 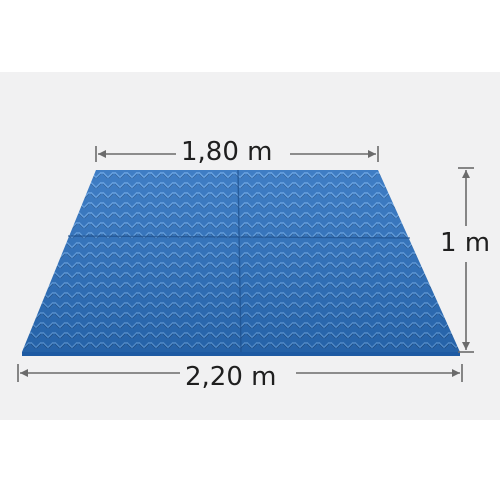 What do you see at coordinates (241, 354) in the screenshot?
I see `mat-front-edge` at bounding box center [241, 354].